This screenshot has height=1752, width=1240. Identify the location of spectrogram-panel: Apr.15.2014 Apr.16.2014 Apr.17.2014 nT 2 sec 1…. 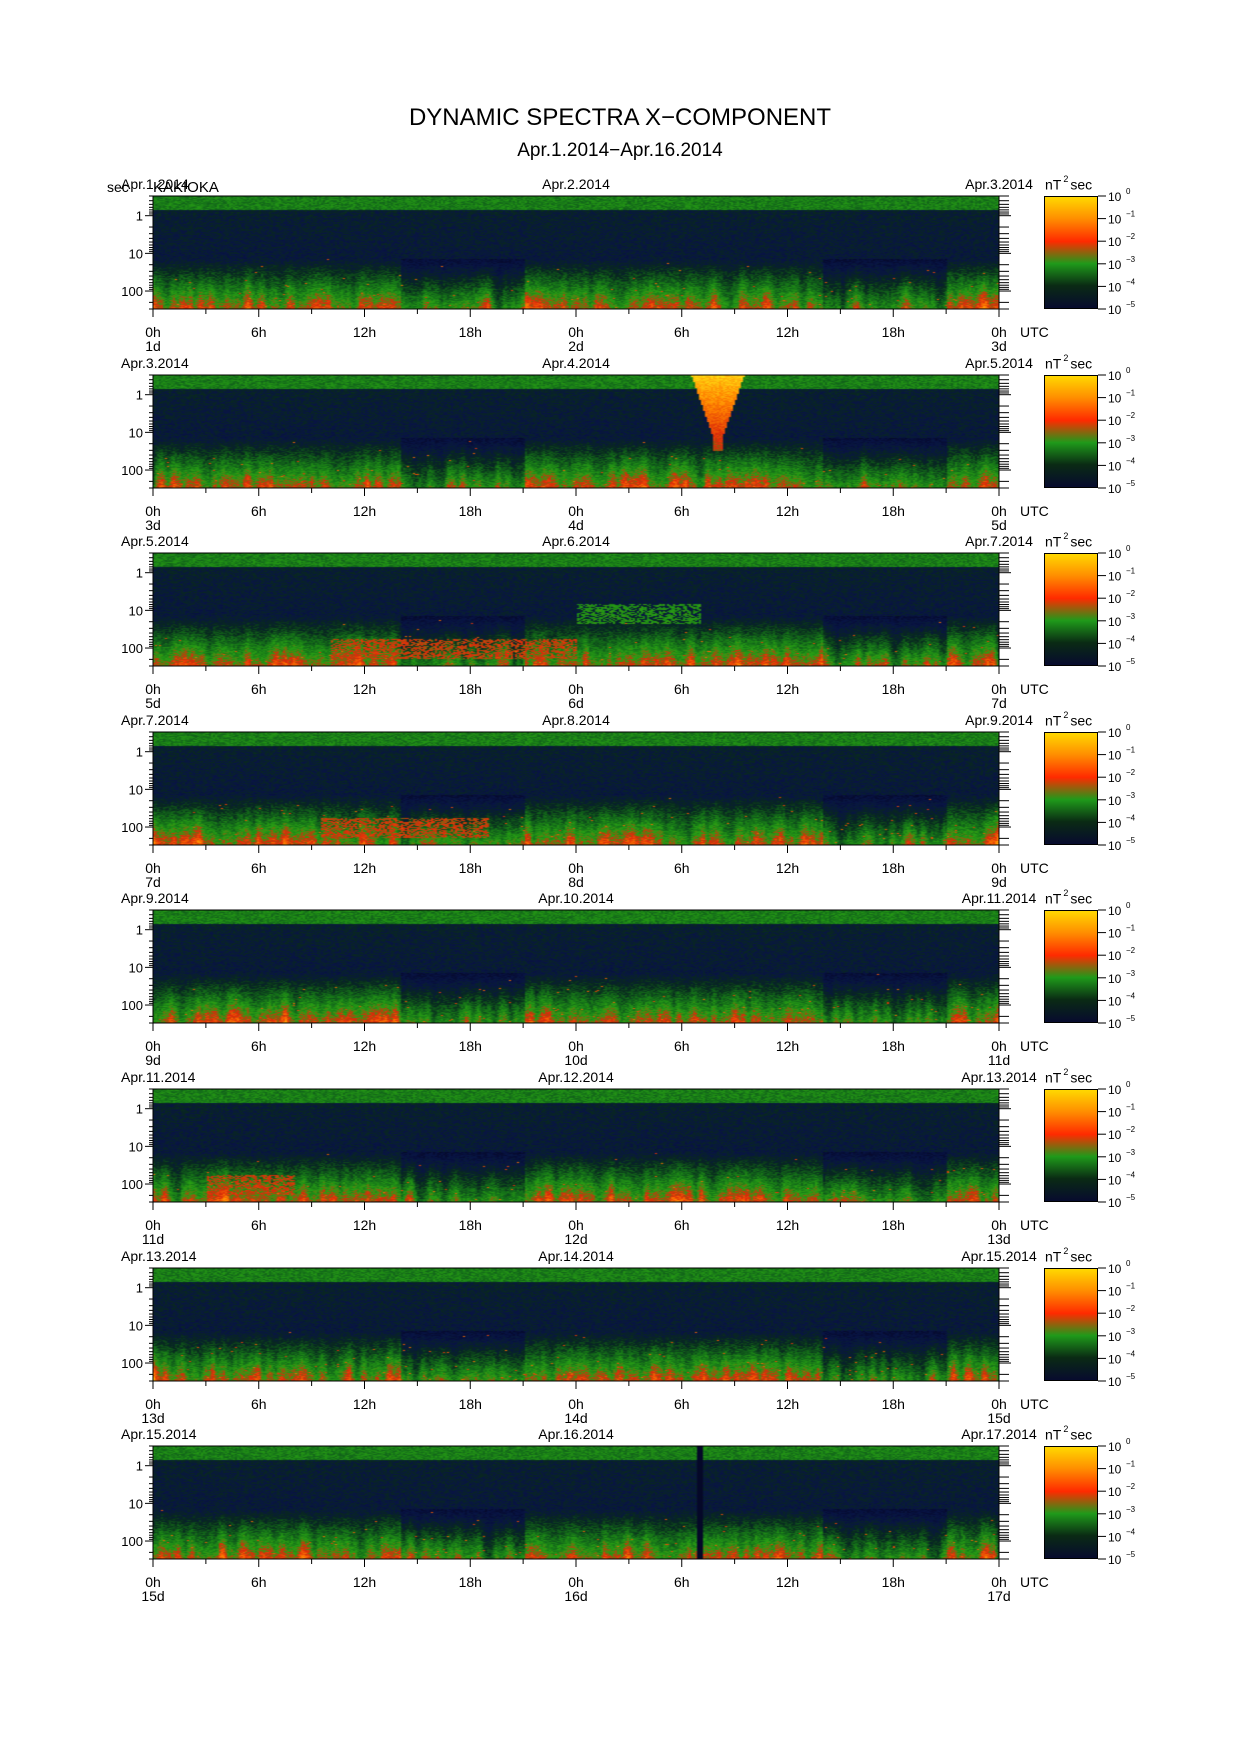
(620, 1515).